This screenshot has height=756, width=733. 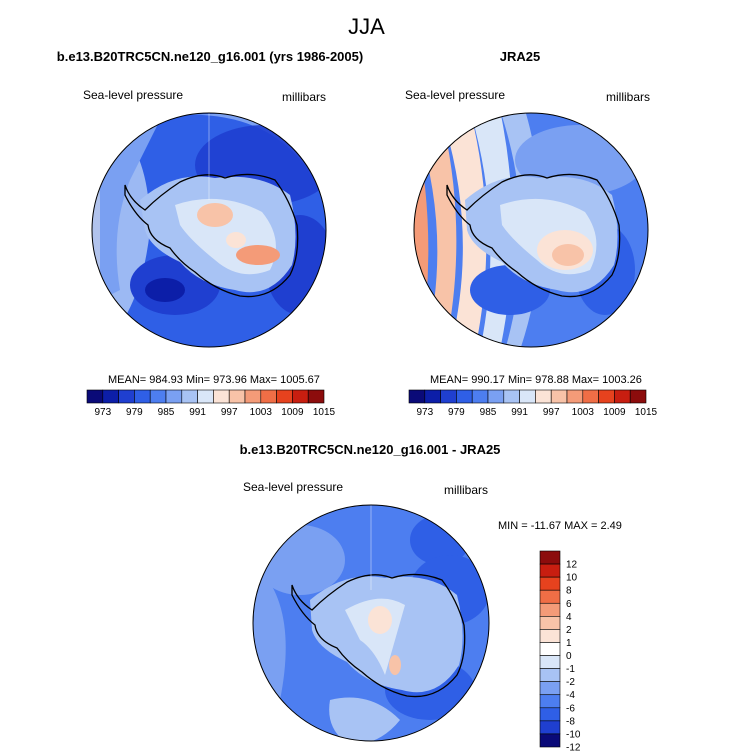 What do you see at coordinates (371, 623) in the screenshot?
I see `map3-polar-map` at bounding box center [371, 623].